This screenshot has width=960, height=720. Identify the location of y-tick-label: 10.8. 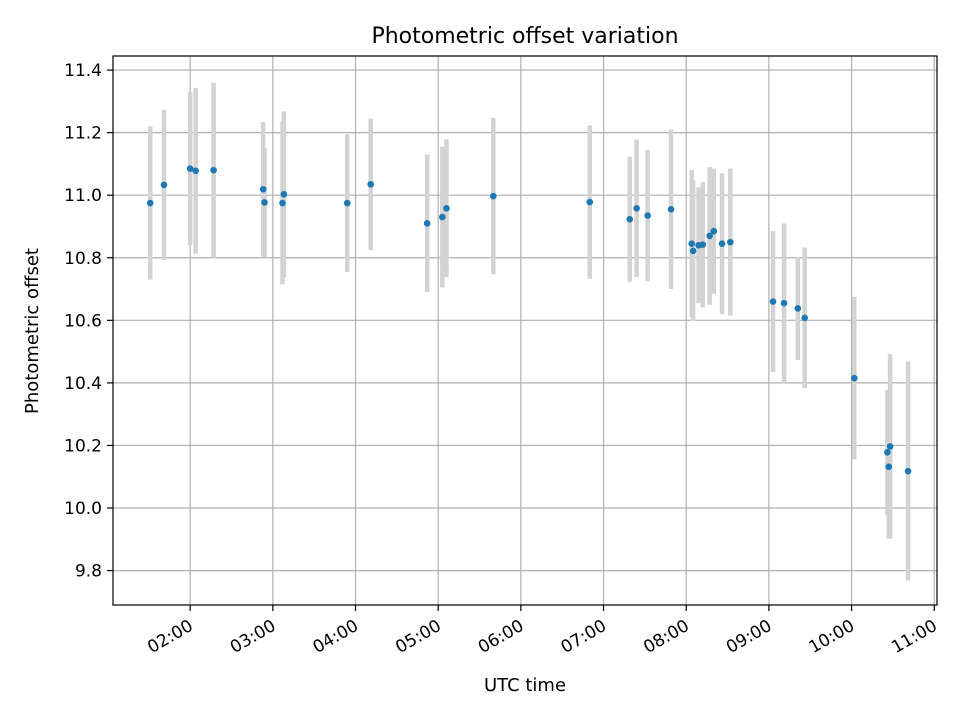
(83, 259).